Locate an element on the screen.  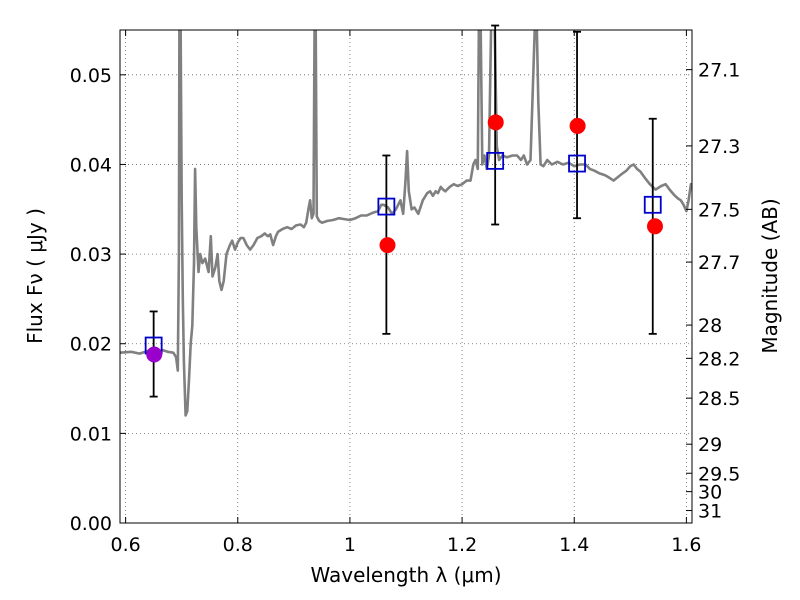
y2-tick-label: 28.5 is located at coordinates (719, 399).